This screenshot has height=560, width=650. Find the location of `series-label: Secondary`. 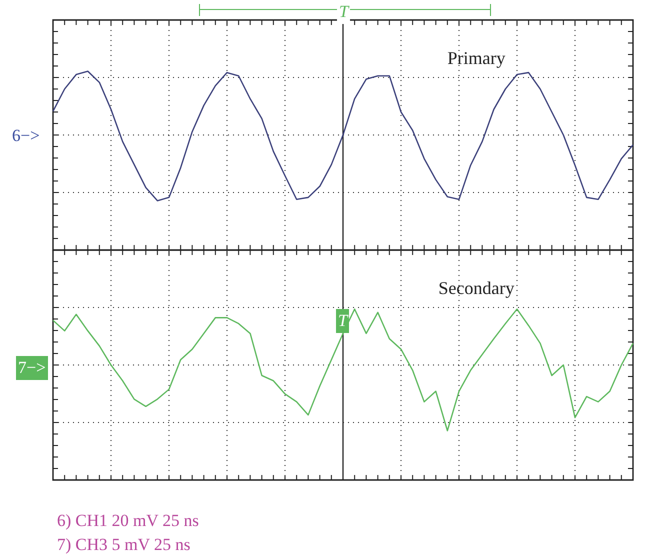

series-label: Secondary is located at coordinates (476, 288).